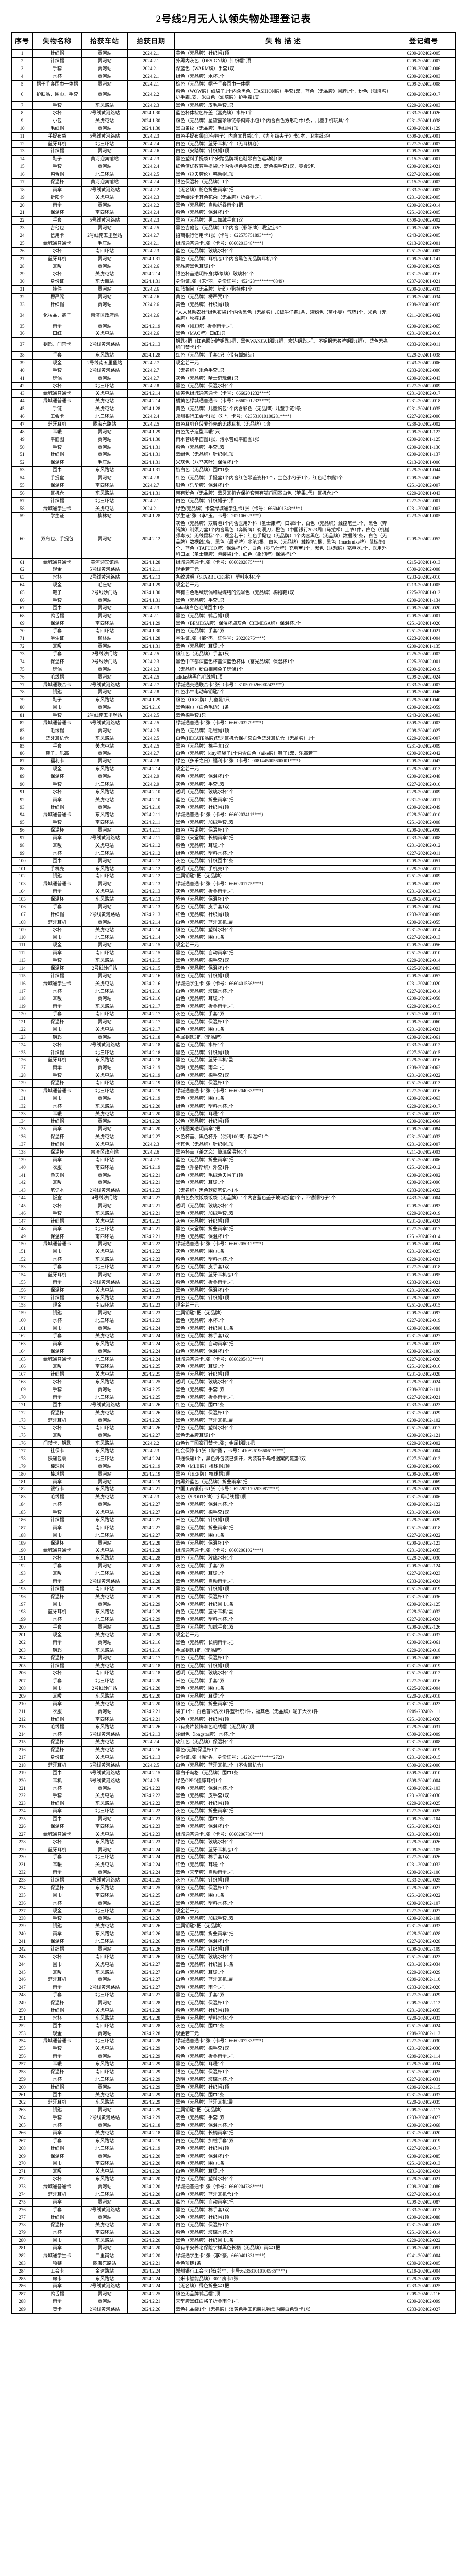 Image resolution: width=467 pixels, height=2576 pixels. Describe the element at coordinates (151, 1152) in the screenshot. I see `cell-date: 2024.2.6` at that location.